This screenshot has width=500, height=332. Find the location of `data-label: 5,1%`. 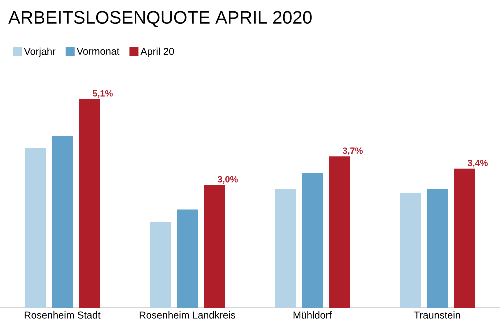

data-label: 5,1% is located at coordinates (102, 94).